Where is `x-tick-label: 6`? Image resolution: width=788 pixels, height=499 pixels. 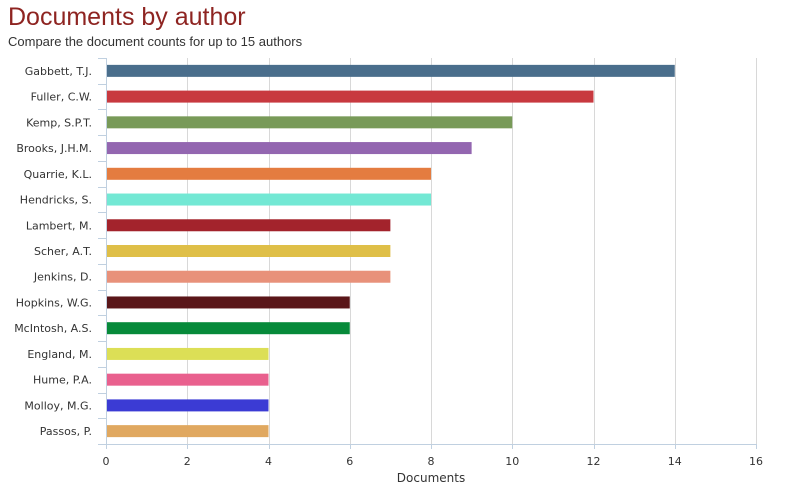 x-tick-label: 6 is located at coordinates (349, 461).